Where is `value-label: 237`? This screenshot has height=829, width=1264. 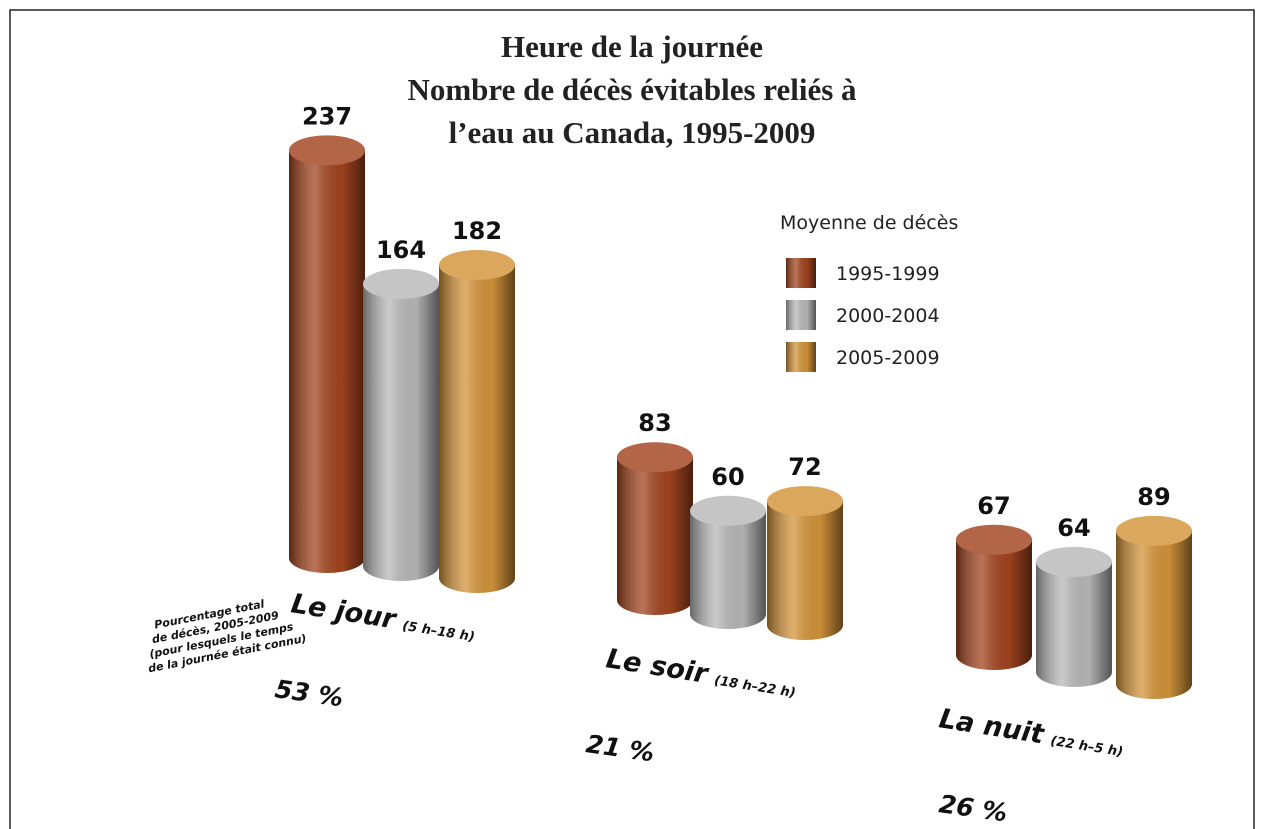 value-label: 237 is located at coordinates (327, 116).